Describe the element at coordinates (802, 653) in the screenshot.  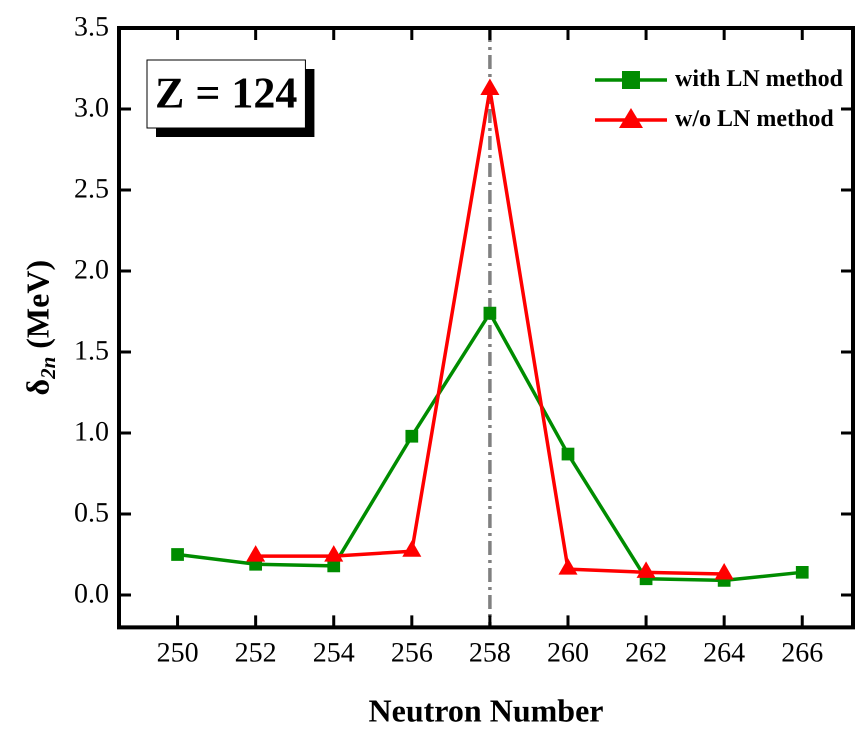
I see `x-tick-label: 266` at that location.